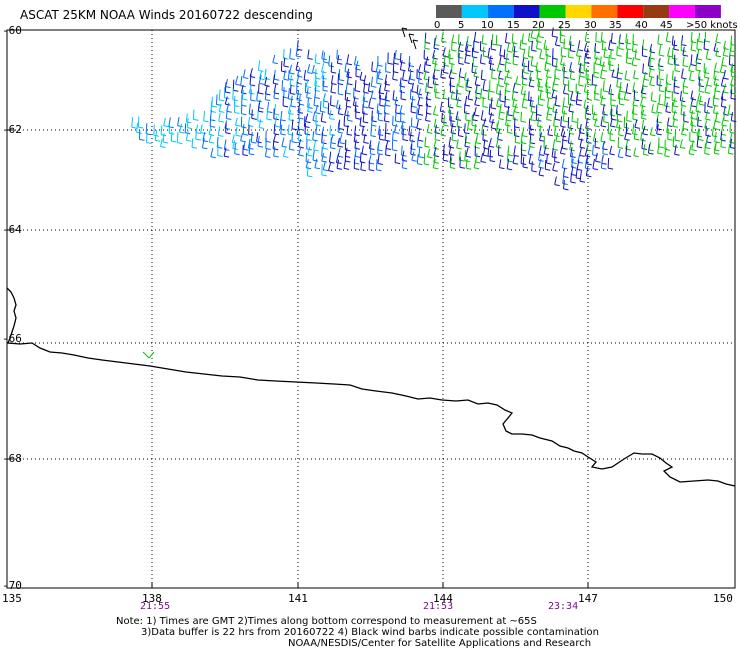  I want to click on time-label-1: 21:55, so click(155, 606).